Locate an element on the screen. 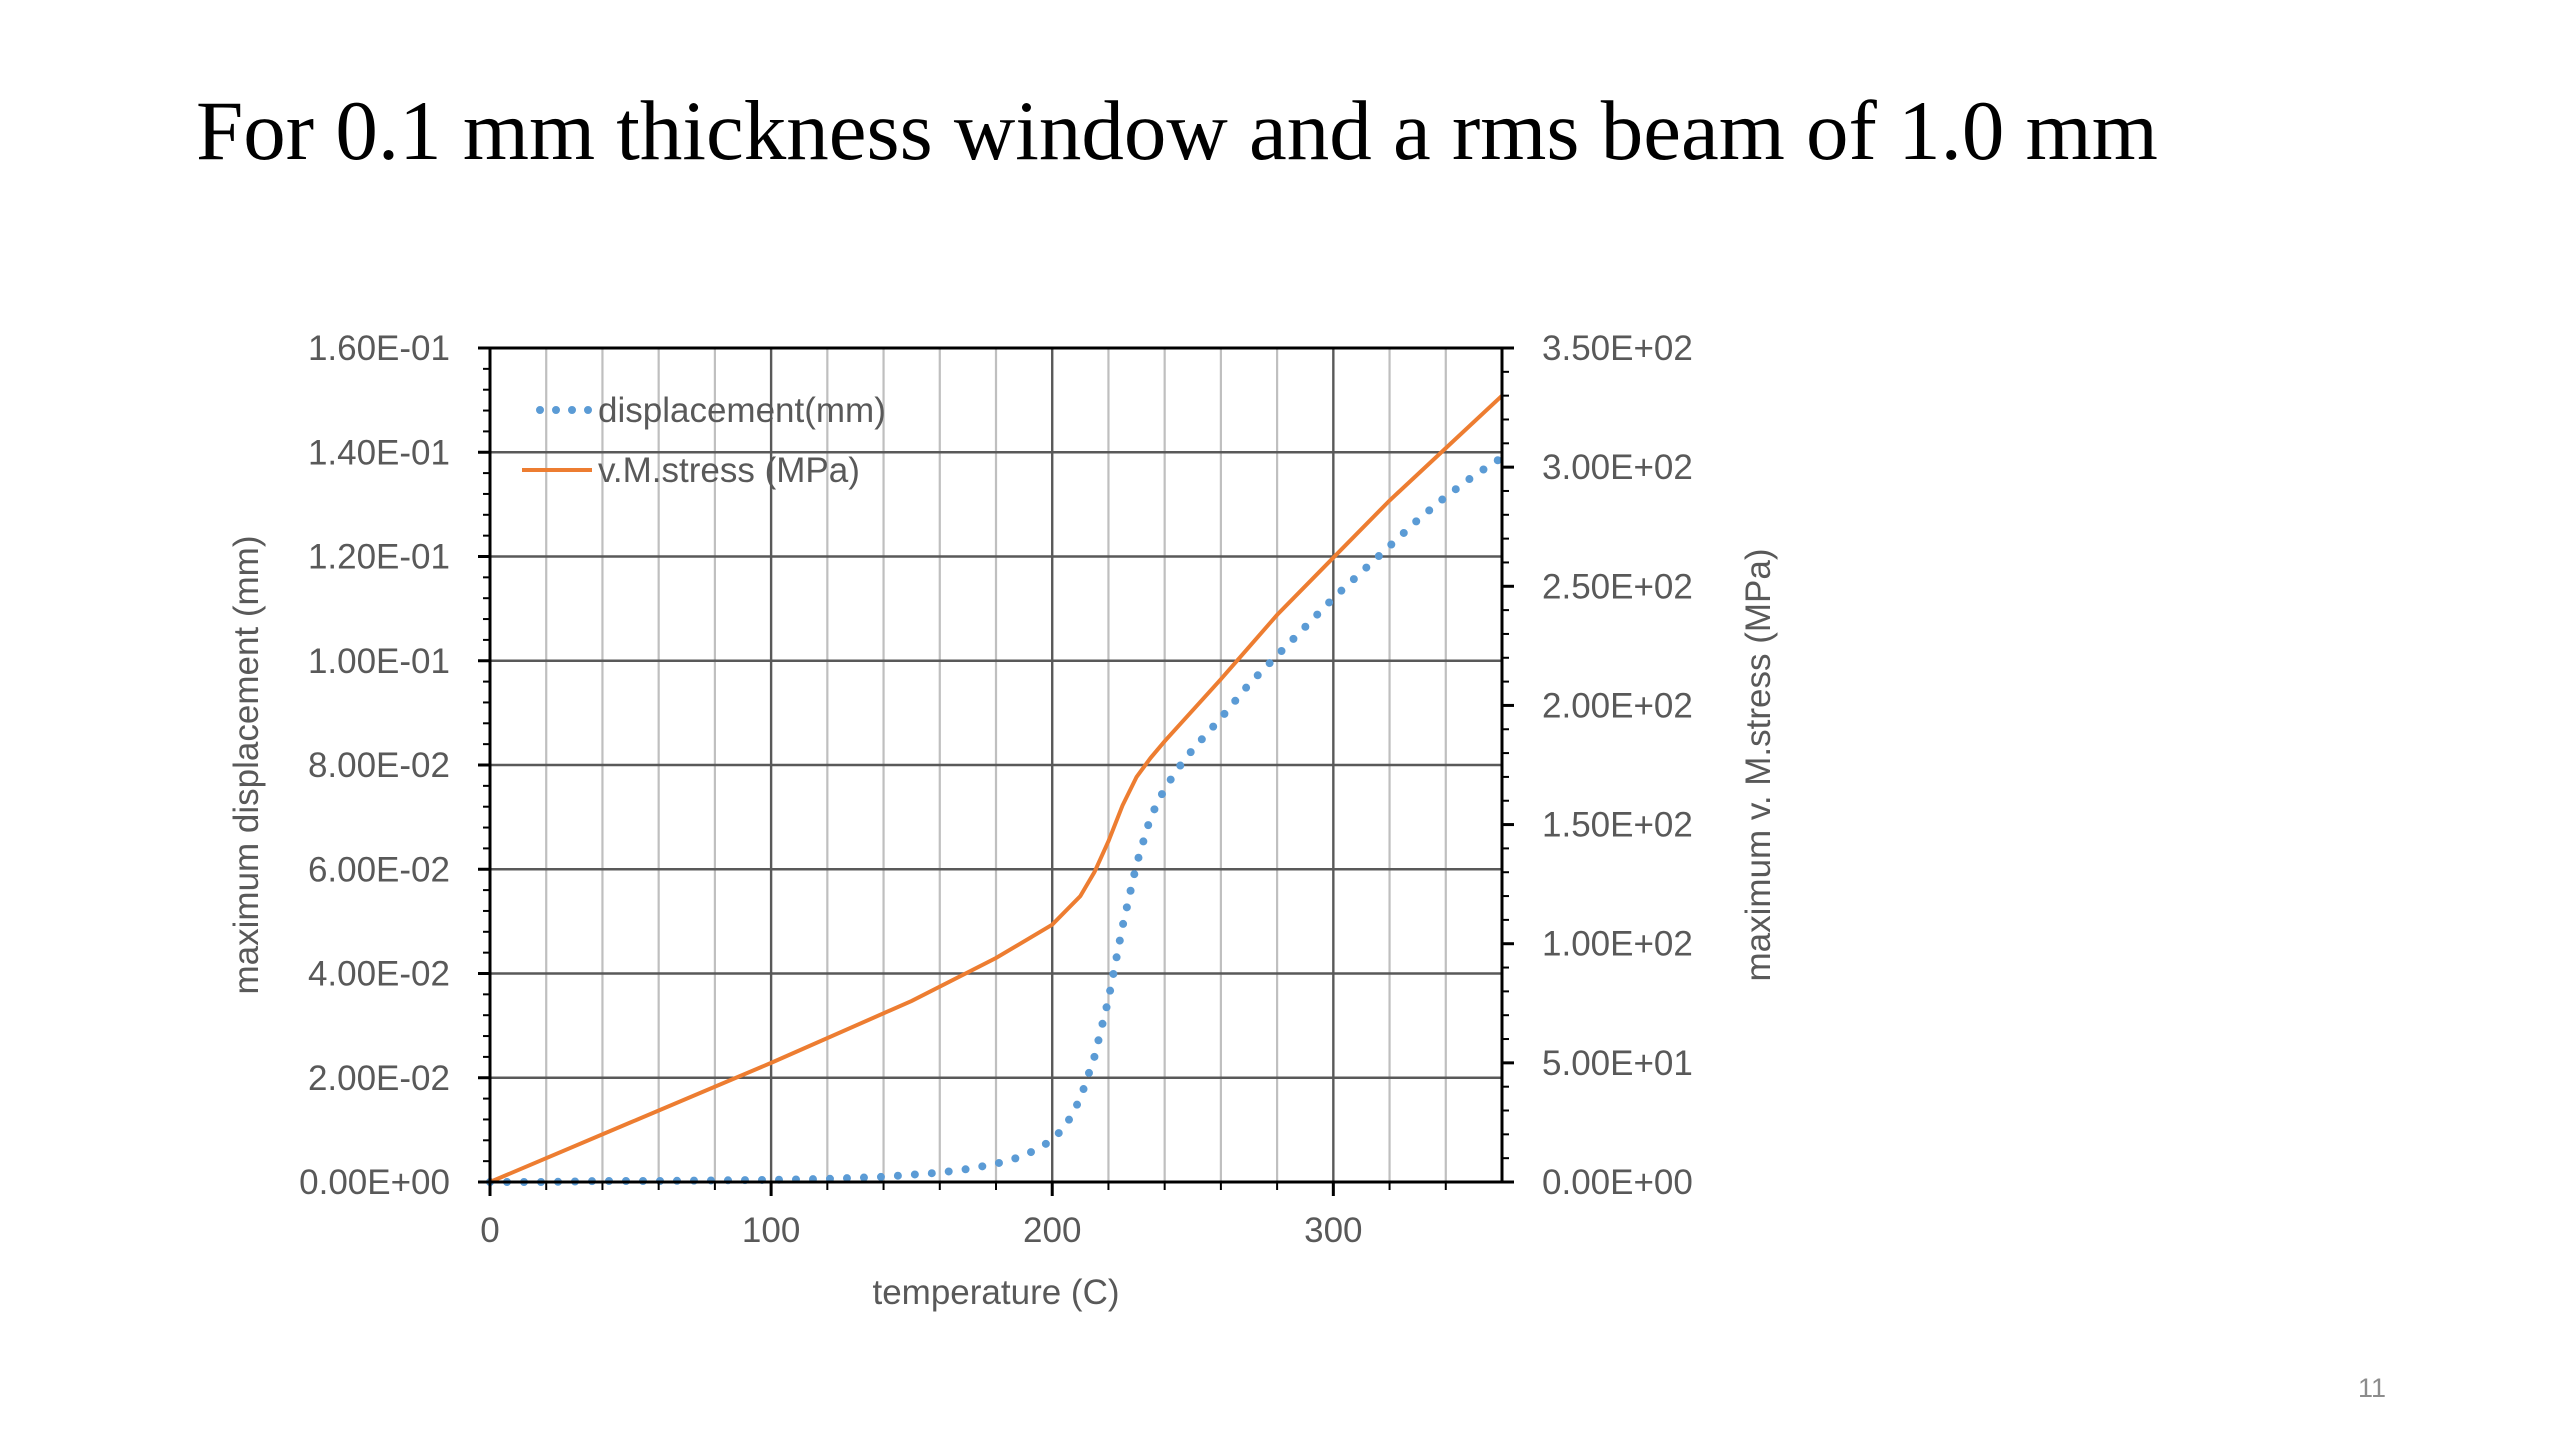 The image size is (2560, 1440). y2-tick-label: 2.50E+02 is located at coordinates (1617, 586).